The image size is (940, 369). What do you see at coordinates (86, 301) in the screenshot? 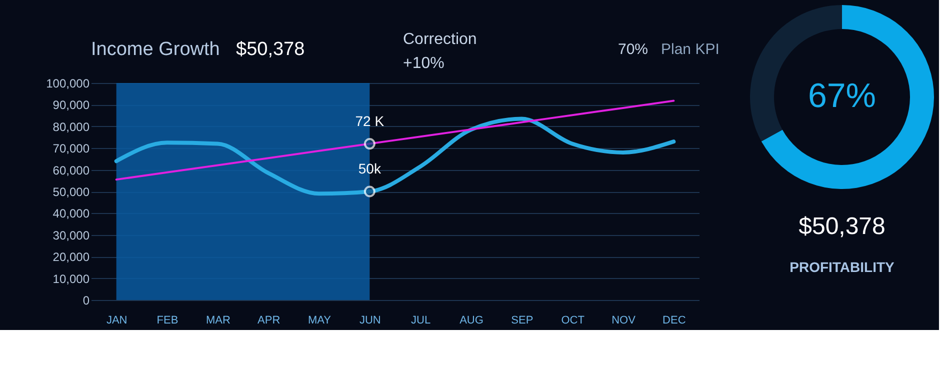
I see `y-tick-label: 0` at bounding box center [86, 301].